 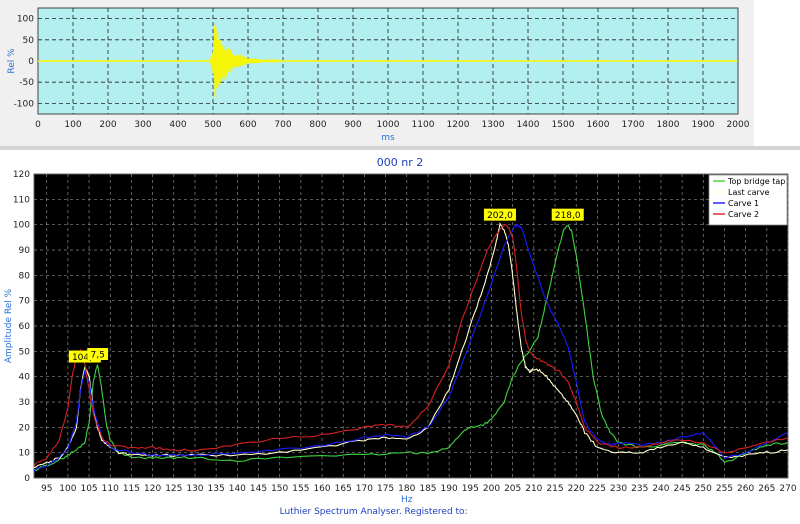 What do you see at coordinates (247, 125) in the screenshot?
I see `time-x-tick-label: 600` at bounding box center [247, 125].